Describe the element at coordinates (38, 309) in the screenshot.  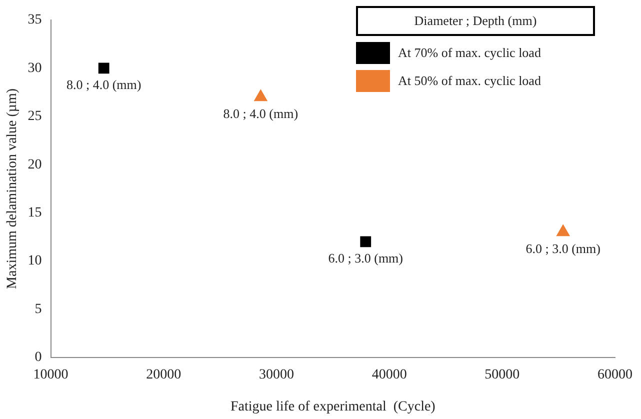
I see `y-tick-label: 5` at that location.